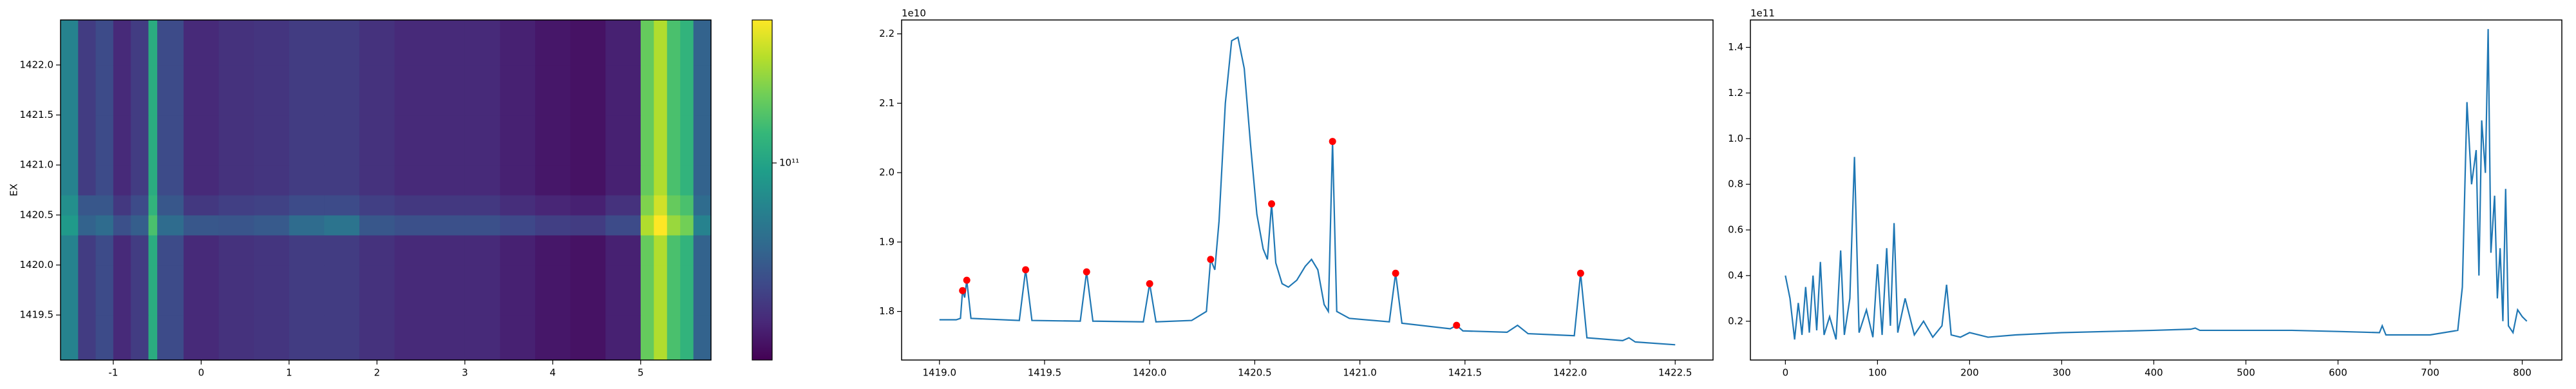 The width and height of the screenshot is (2576, 389). I want to click on y-tick-label: 1420.0, so click(37, 264).